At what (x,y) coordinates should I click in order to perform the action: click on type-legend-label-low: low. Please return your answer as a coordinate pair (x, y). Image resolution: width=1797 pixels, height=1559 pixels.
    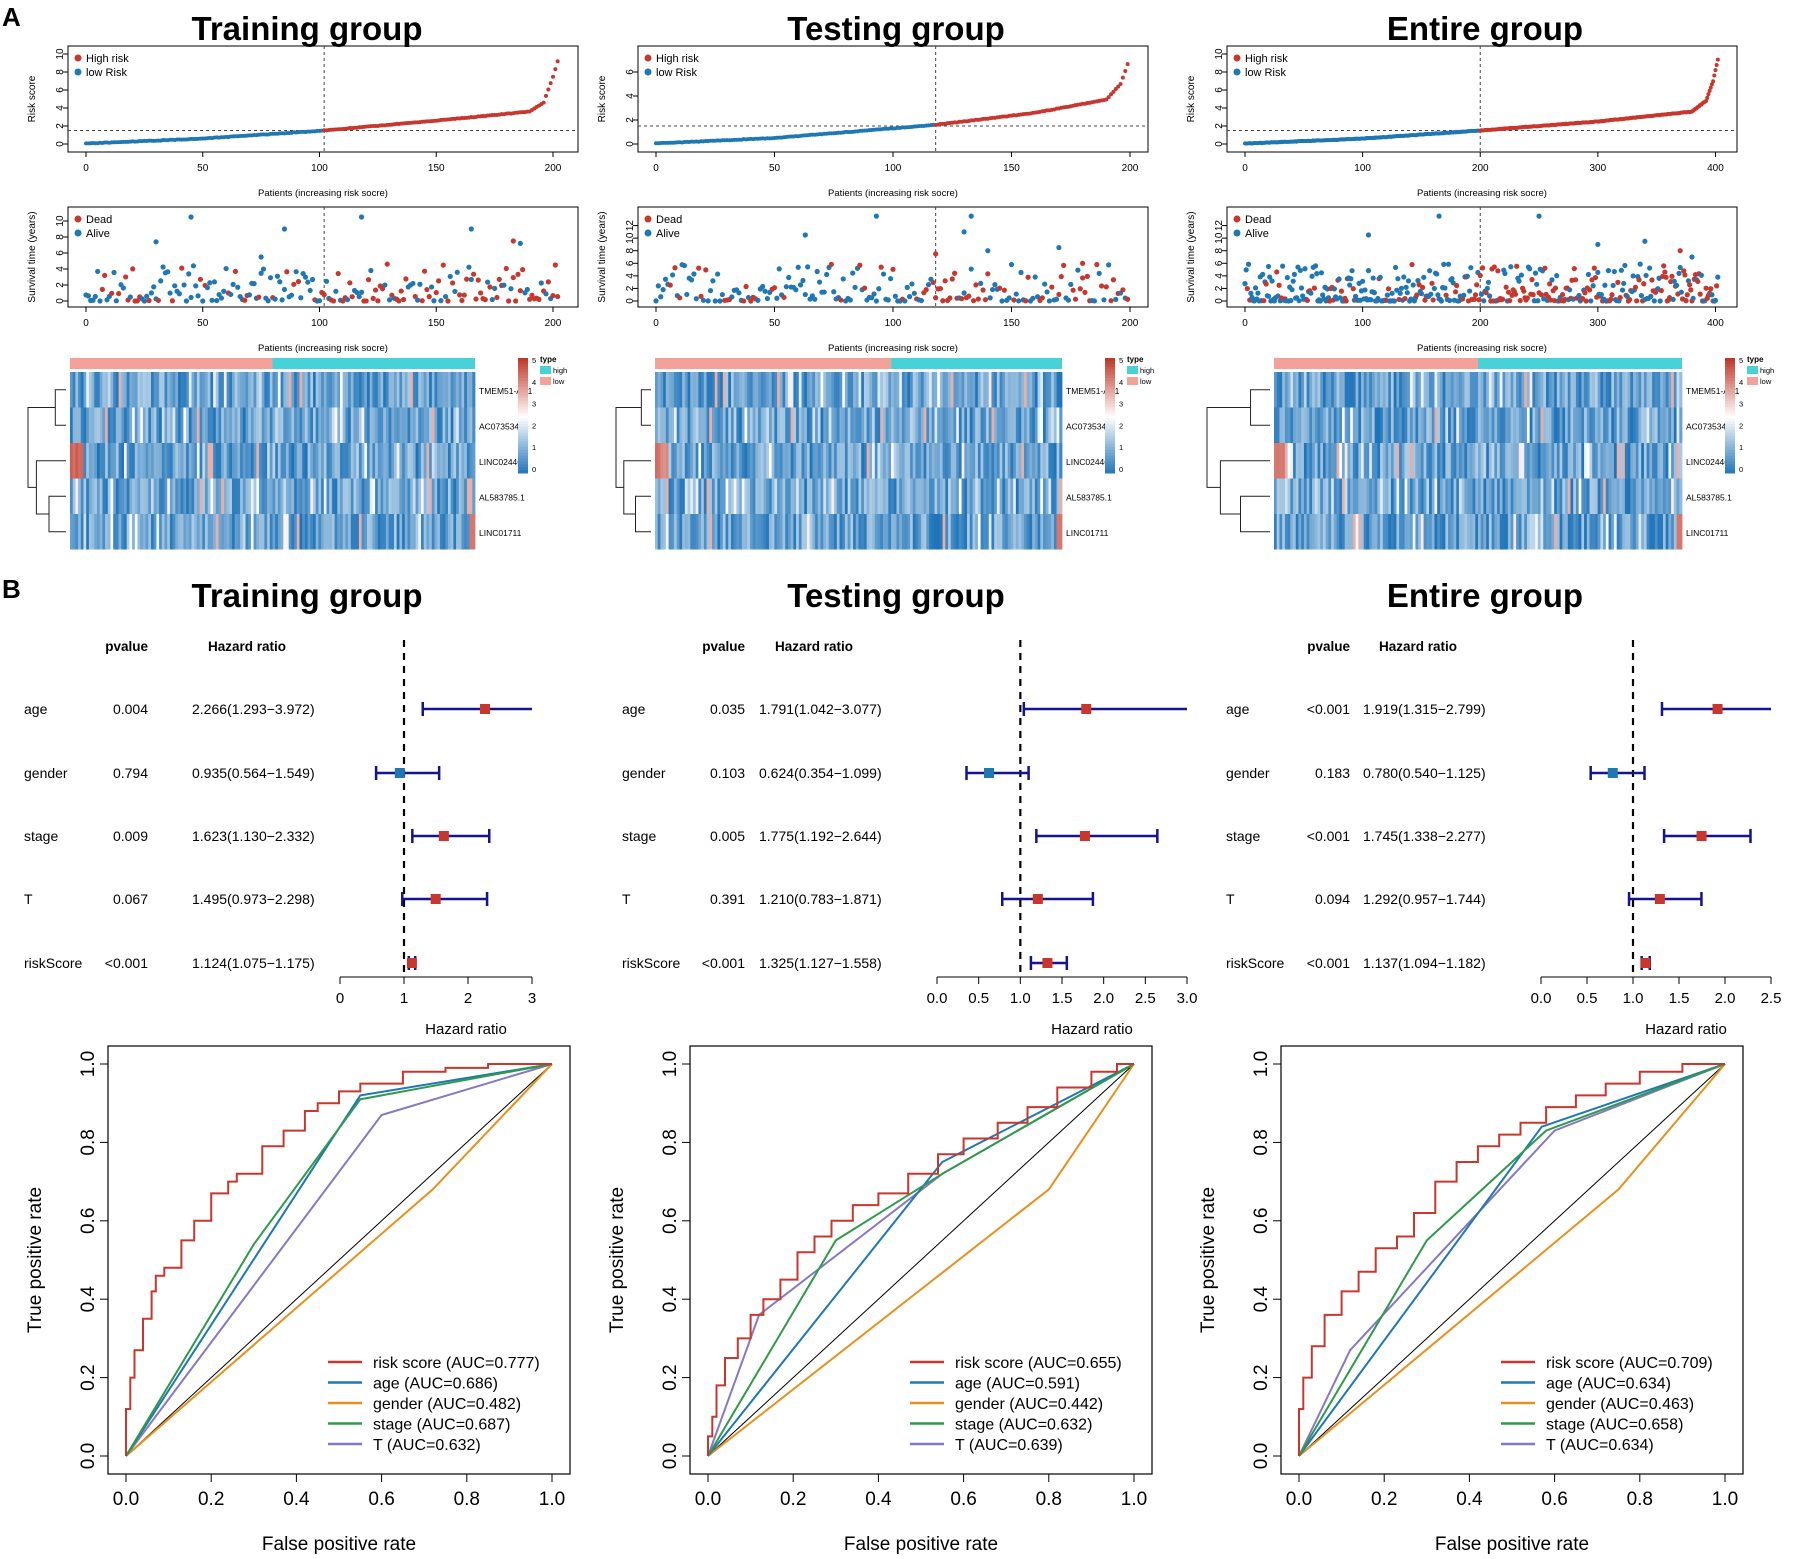
    Looking at the image, I should click on (1146, 381).